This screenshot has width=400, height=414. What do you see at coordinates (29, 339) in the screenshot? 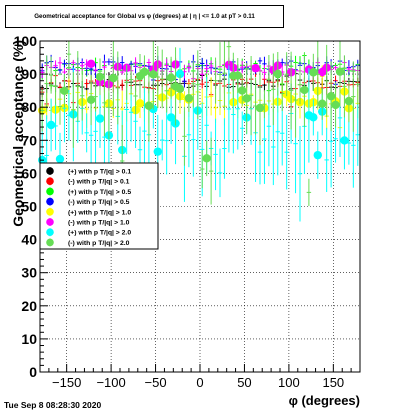
I see `y-tick-label: 10` at bounding box center [29, 339].